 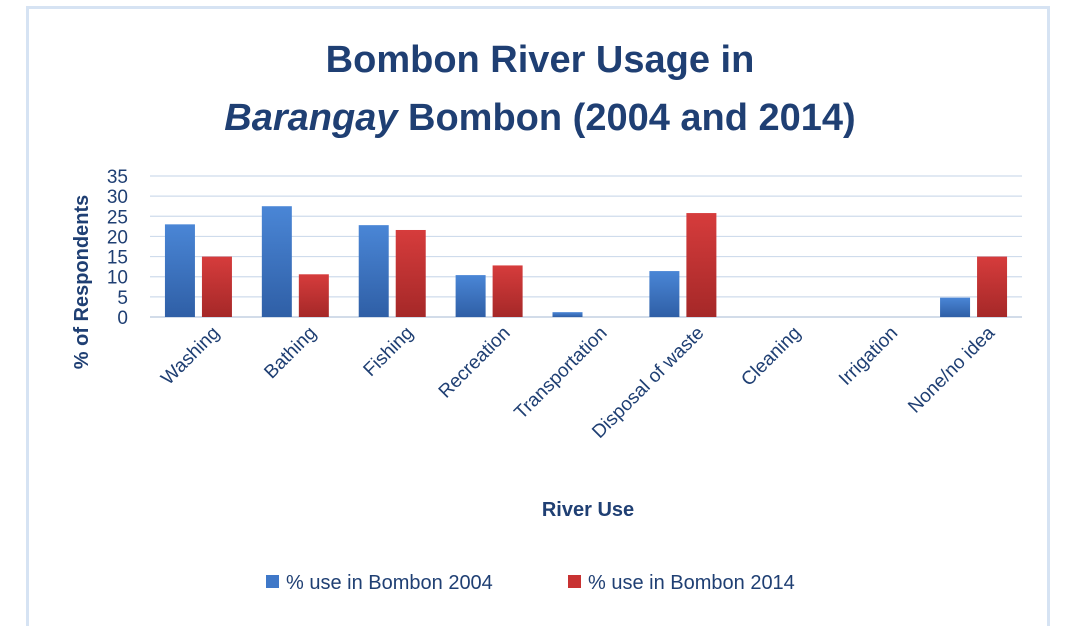 What do you see at coordinates (82, 282) in the screenshot?
I see `y-axis-label: % of Respondents` at bounding box center [82, 282].